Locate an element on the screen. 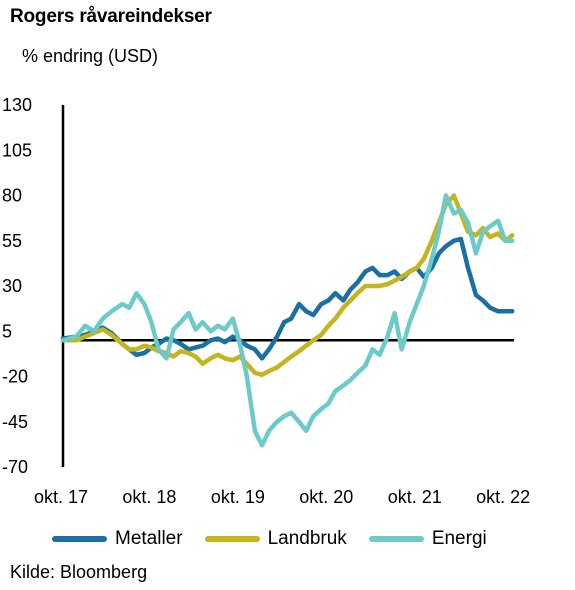 This screenshot has height=590, width=575. legend-label-energi: Energi is located at coordinates (459, 538).